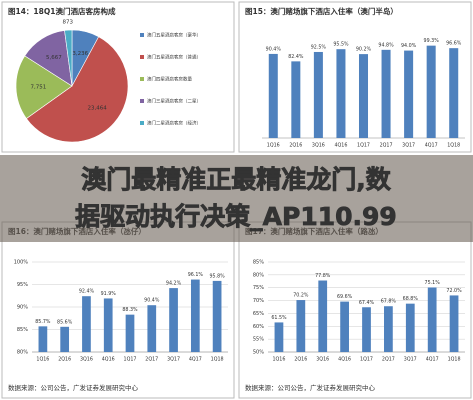 Image resolution: width=473 pixels, height=400 pixels. Describe the element at coordinates (301, 296) in the screenshot. I see `value-label: 70.2%` at that location.